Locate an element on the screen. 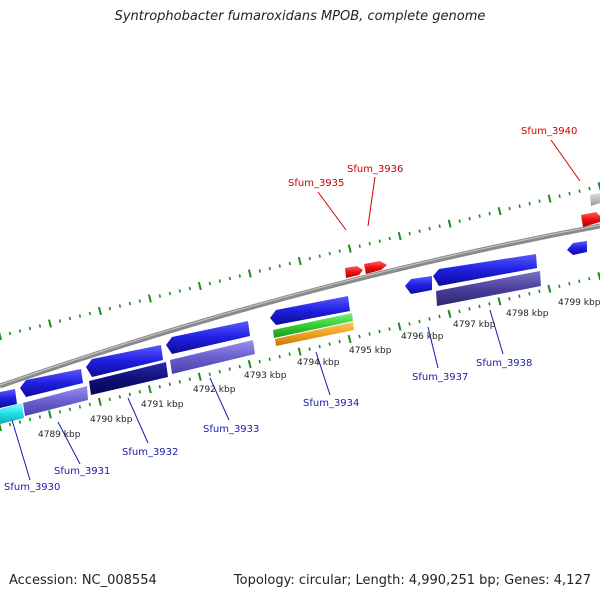  gene-sfum-3938-dark is located at coordinates (488, 288).